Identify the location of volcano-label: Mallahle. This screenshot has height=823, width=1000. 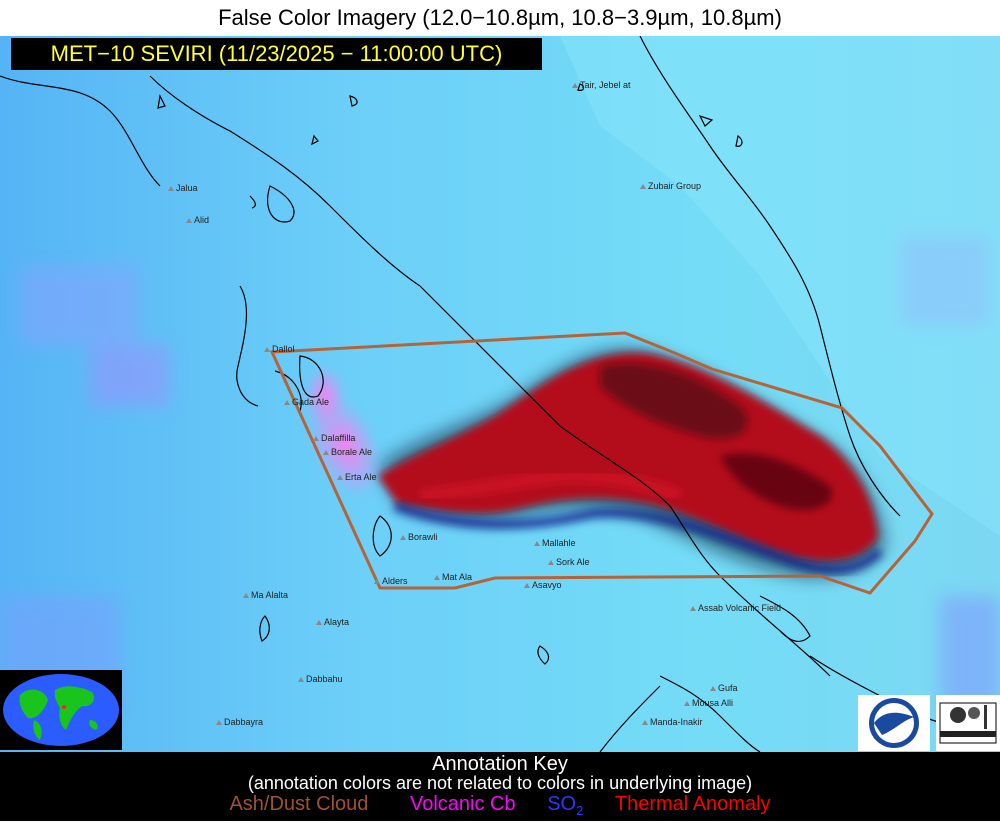
(555, 543).